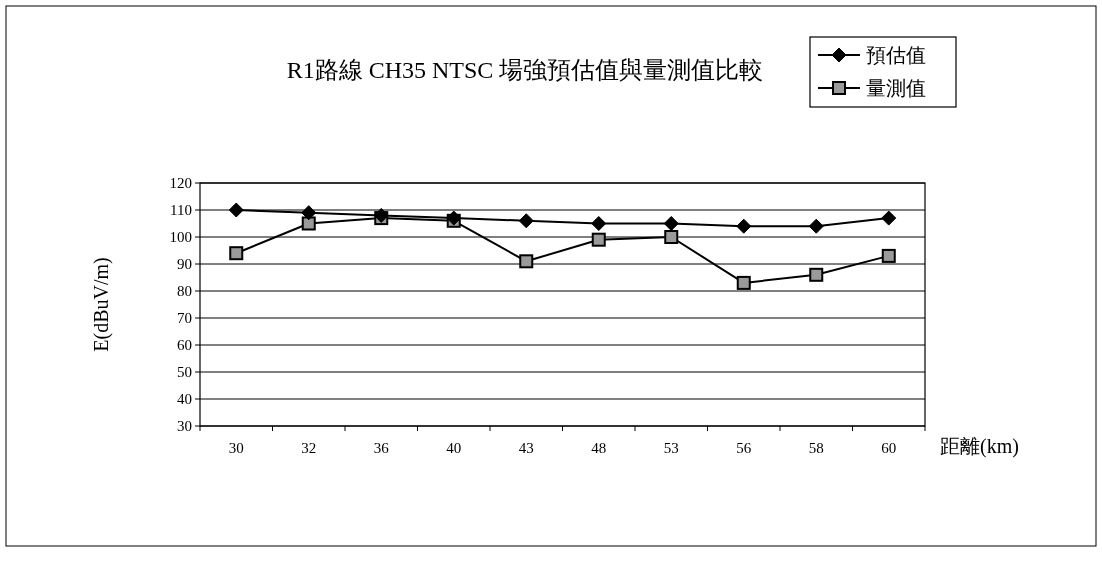 The height and width of the screenshot is (580, 1102). What do you see at coordinates (309, 448) in the screenshot?
I see `x-tick-label: 32` at bounding box center [309, 448].